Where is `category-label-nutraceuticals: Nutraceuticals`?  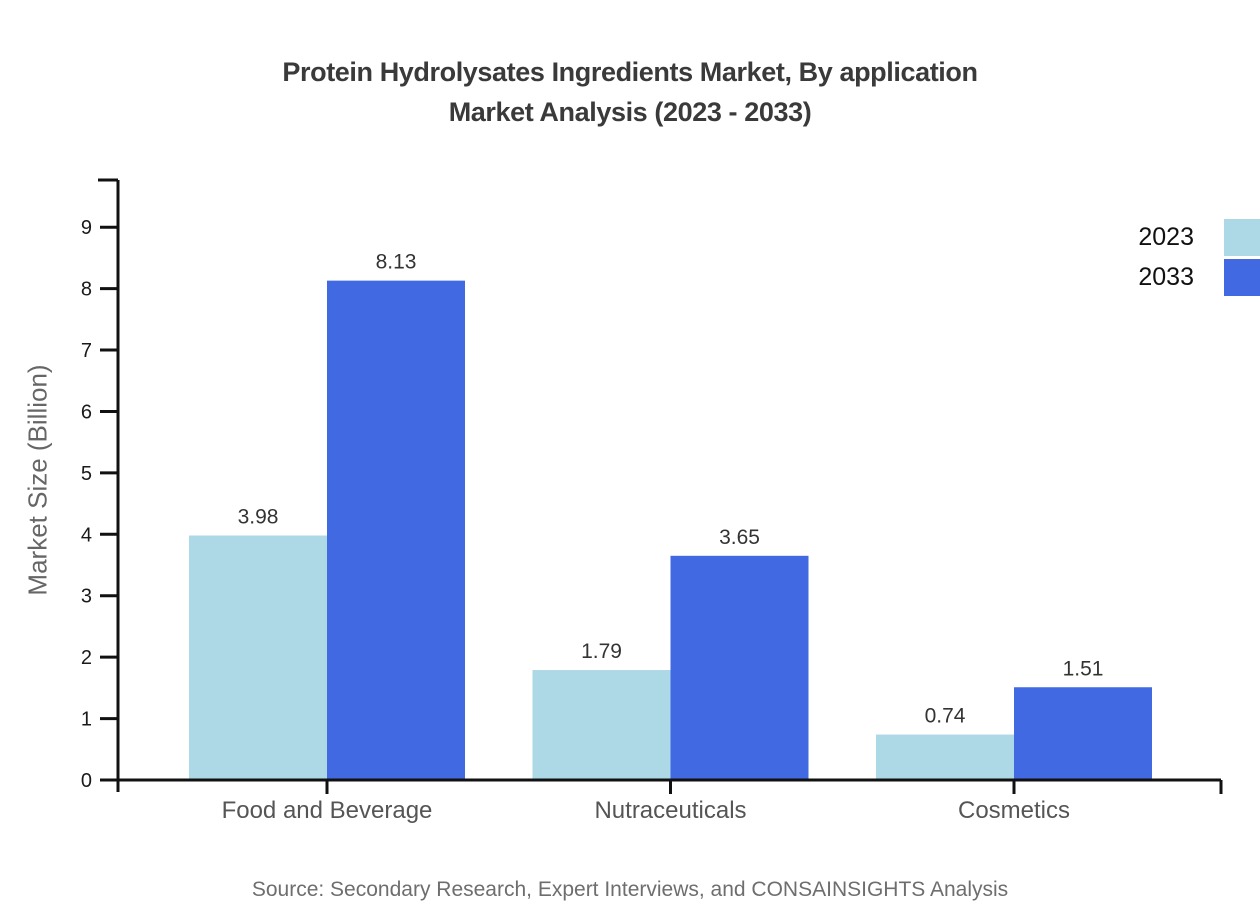 category-label-nutraceuticals: Nutraceuticals is located at coordinates (670, 810).